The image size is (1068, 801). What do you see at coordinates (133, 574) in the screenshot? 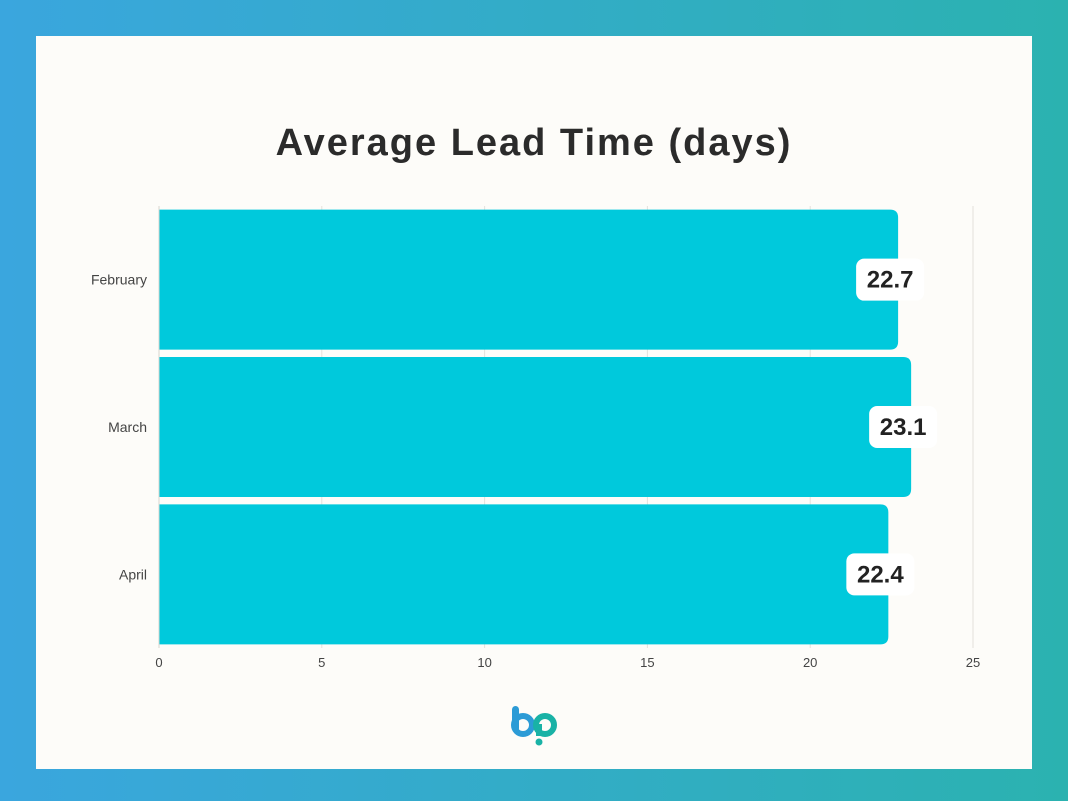
I see `category-label: April` at bounding box center [133, 574].